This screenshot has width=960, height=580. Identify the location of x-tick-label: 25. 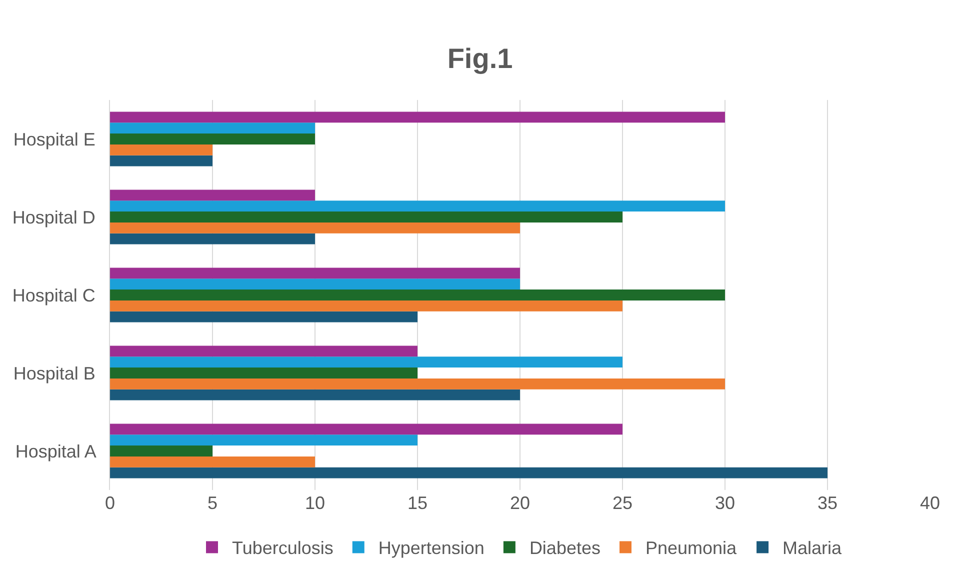
(622, 503).